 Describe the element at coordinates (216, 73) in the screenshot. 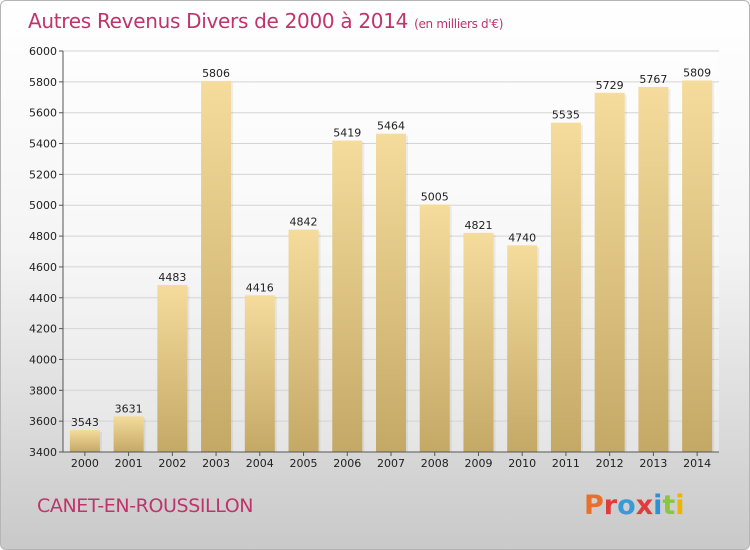

I see `bar-value-label: 5806` at that location.